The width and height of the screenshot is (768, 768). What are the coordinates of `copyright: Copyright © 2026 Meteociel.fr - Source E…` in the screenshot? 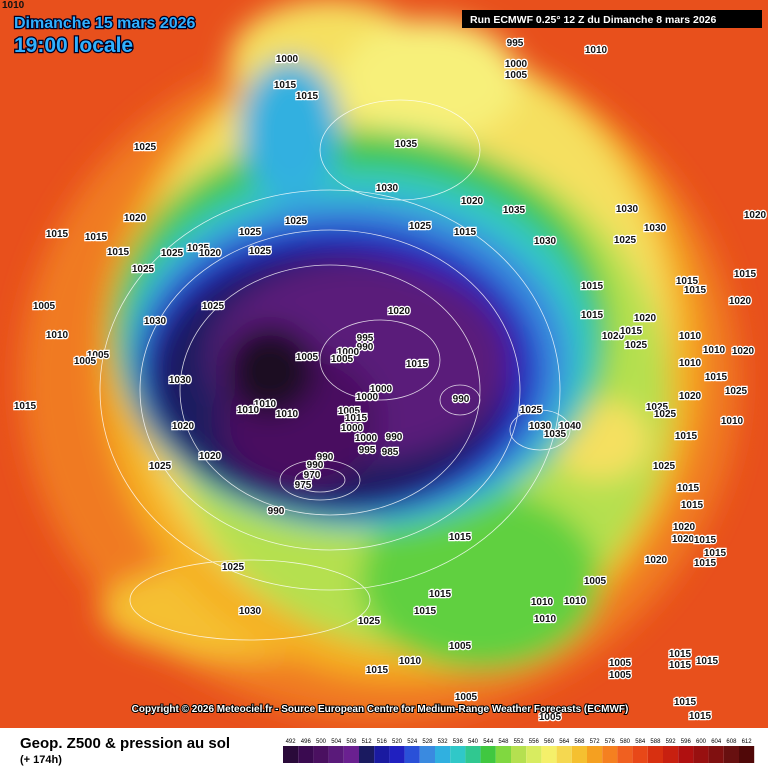 It's located at (380, 709).